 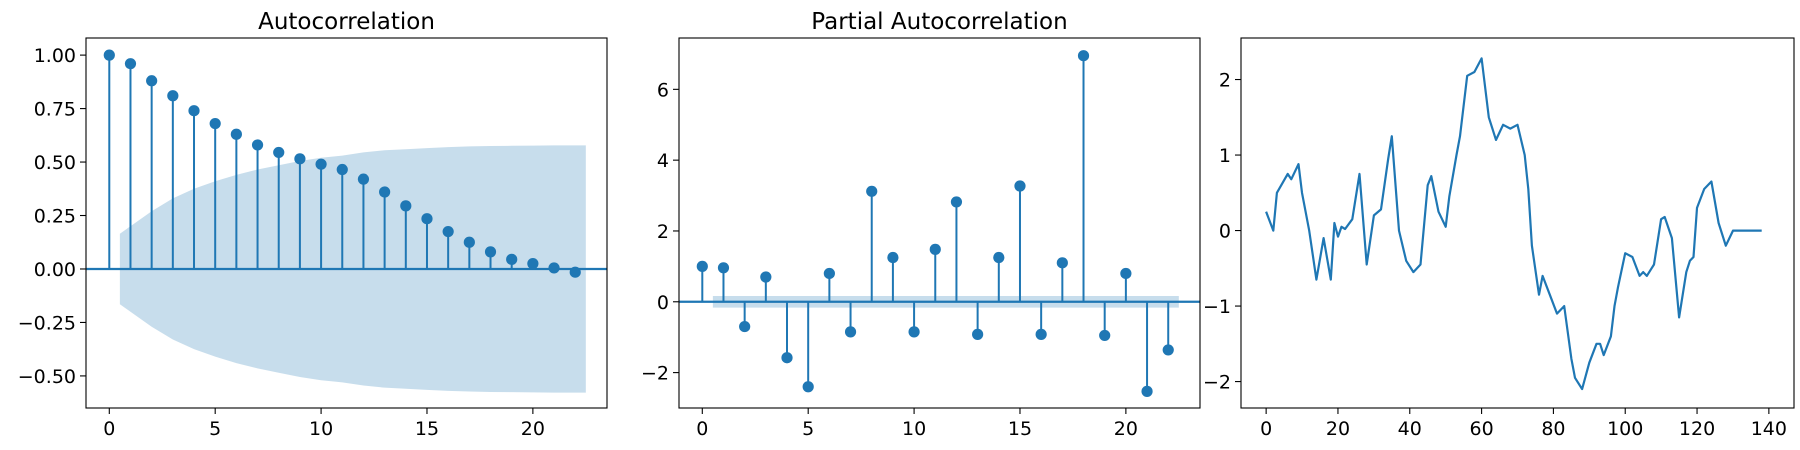 I want to click on x-tick-label: 120, so click(x=1697, y=429).